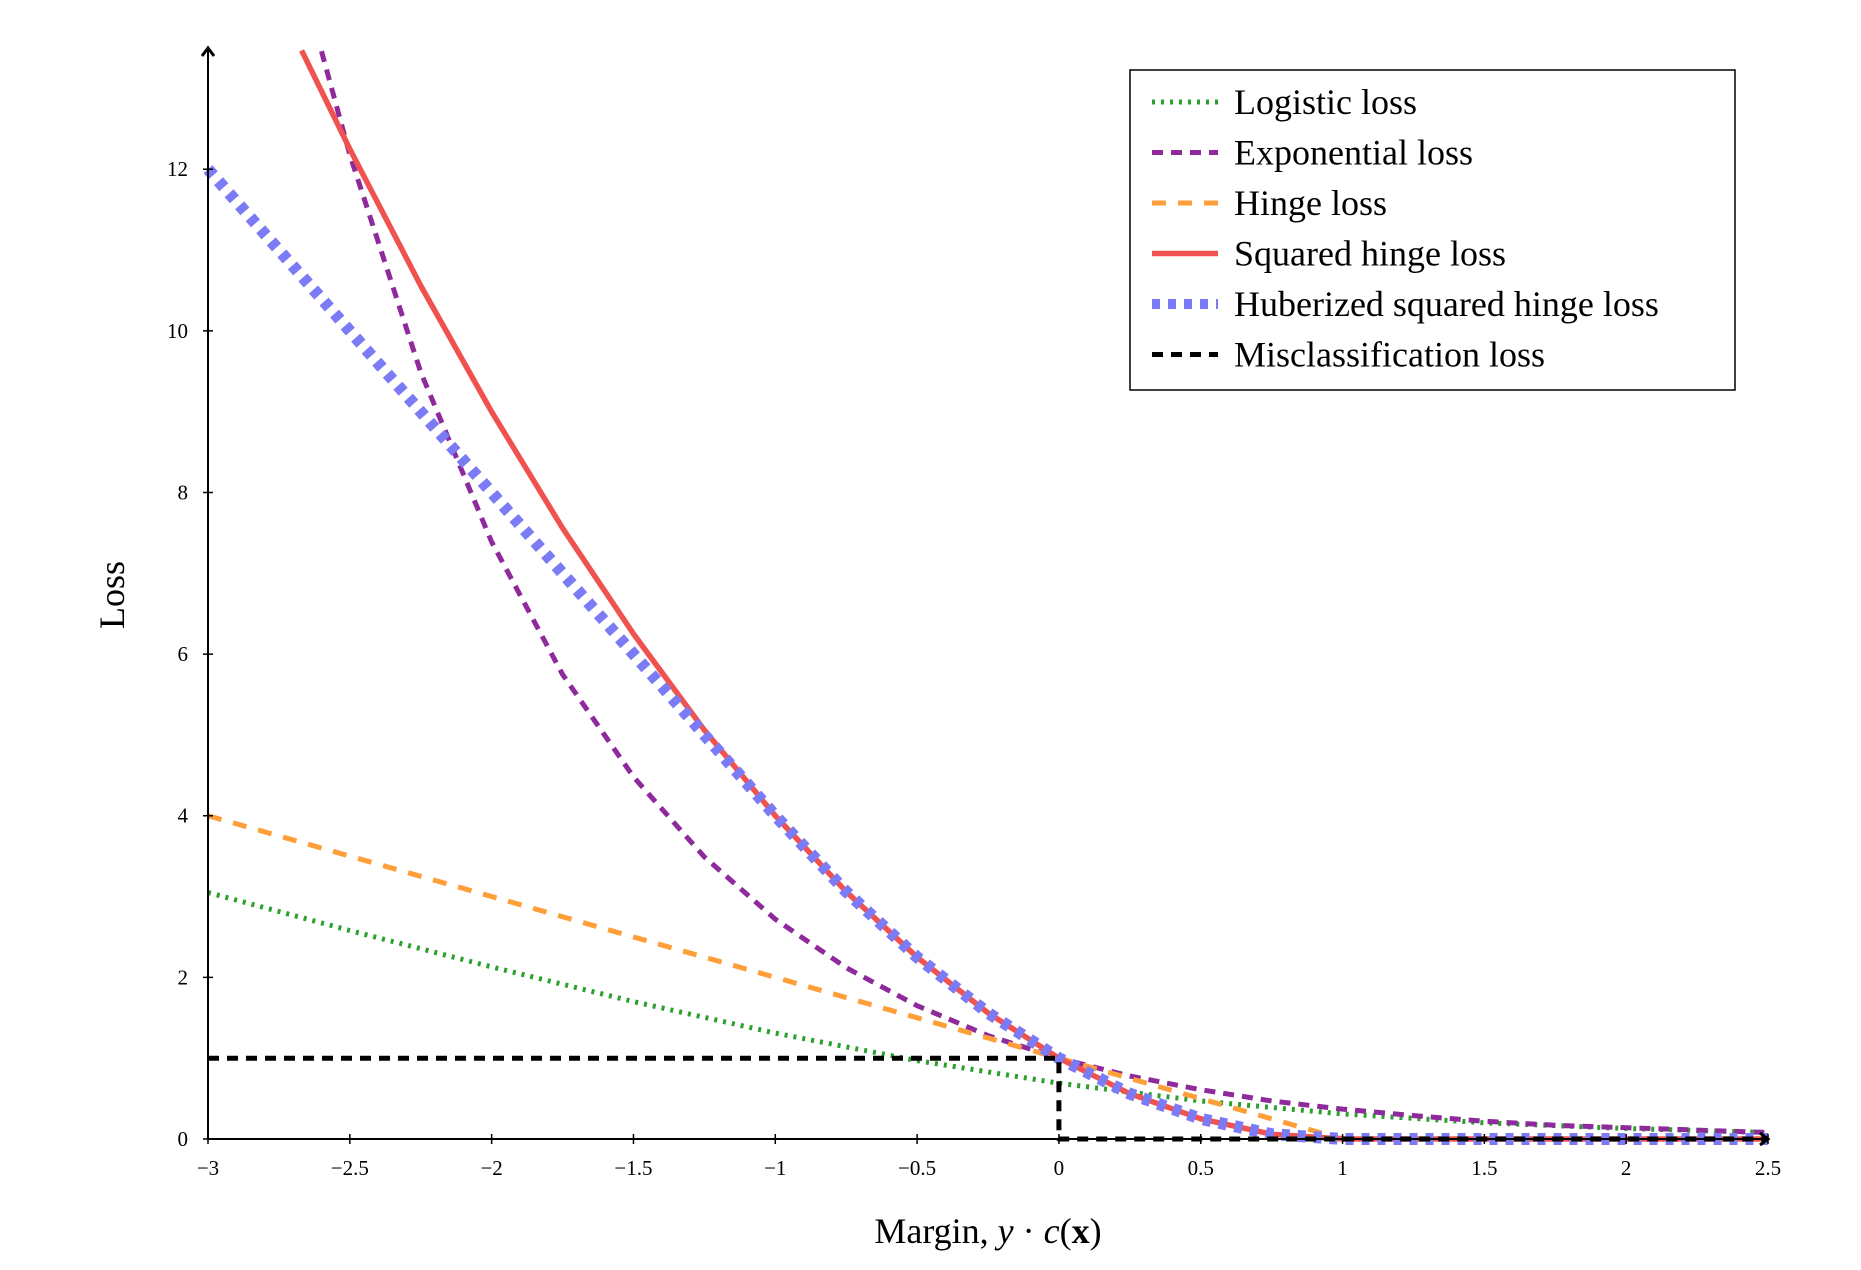 The height and width of the screenshot is (1270, 1861). Describe the element at coordinates (1626, 1168) in the screenshot. I see `x-tick-label: 2` at that location.